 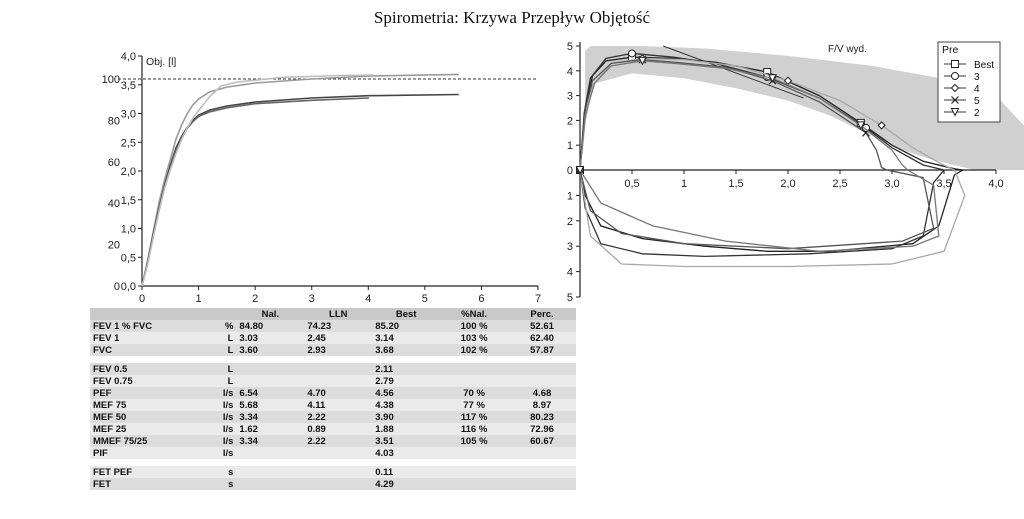 What do you see at coordinates (977, 101) in the screenshot?
I see `legend-label: 5` at bounding box center [977, 101].